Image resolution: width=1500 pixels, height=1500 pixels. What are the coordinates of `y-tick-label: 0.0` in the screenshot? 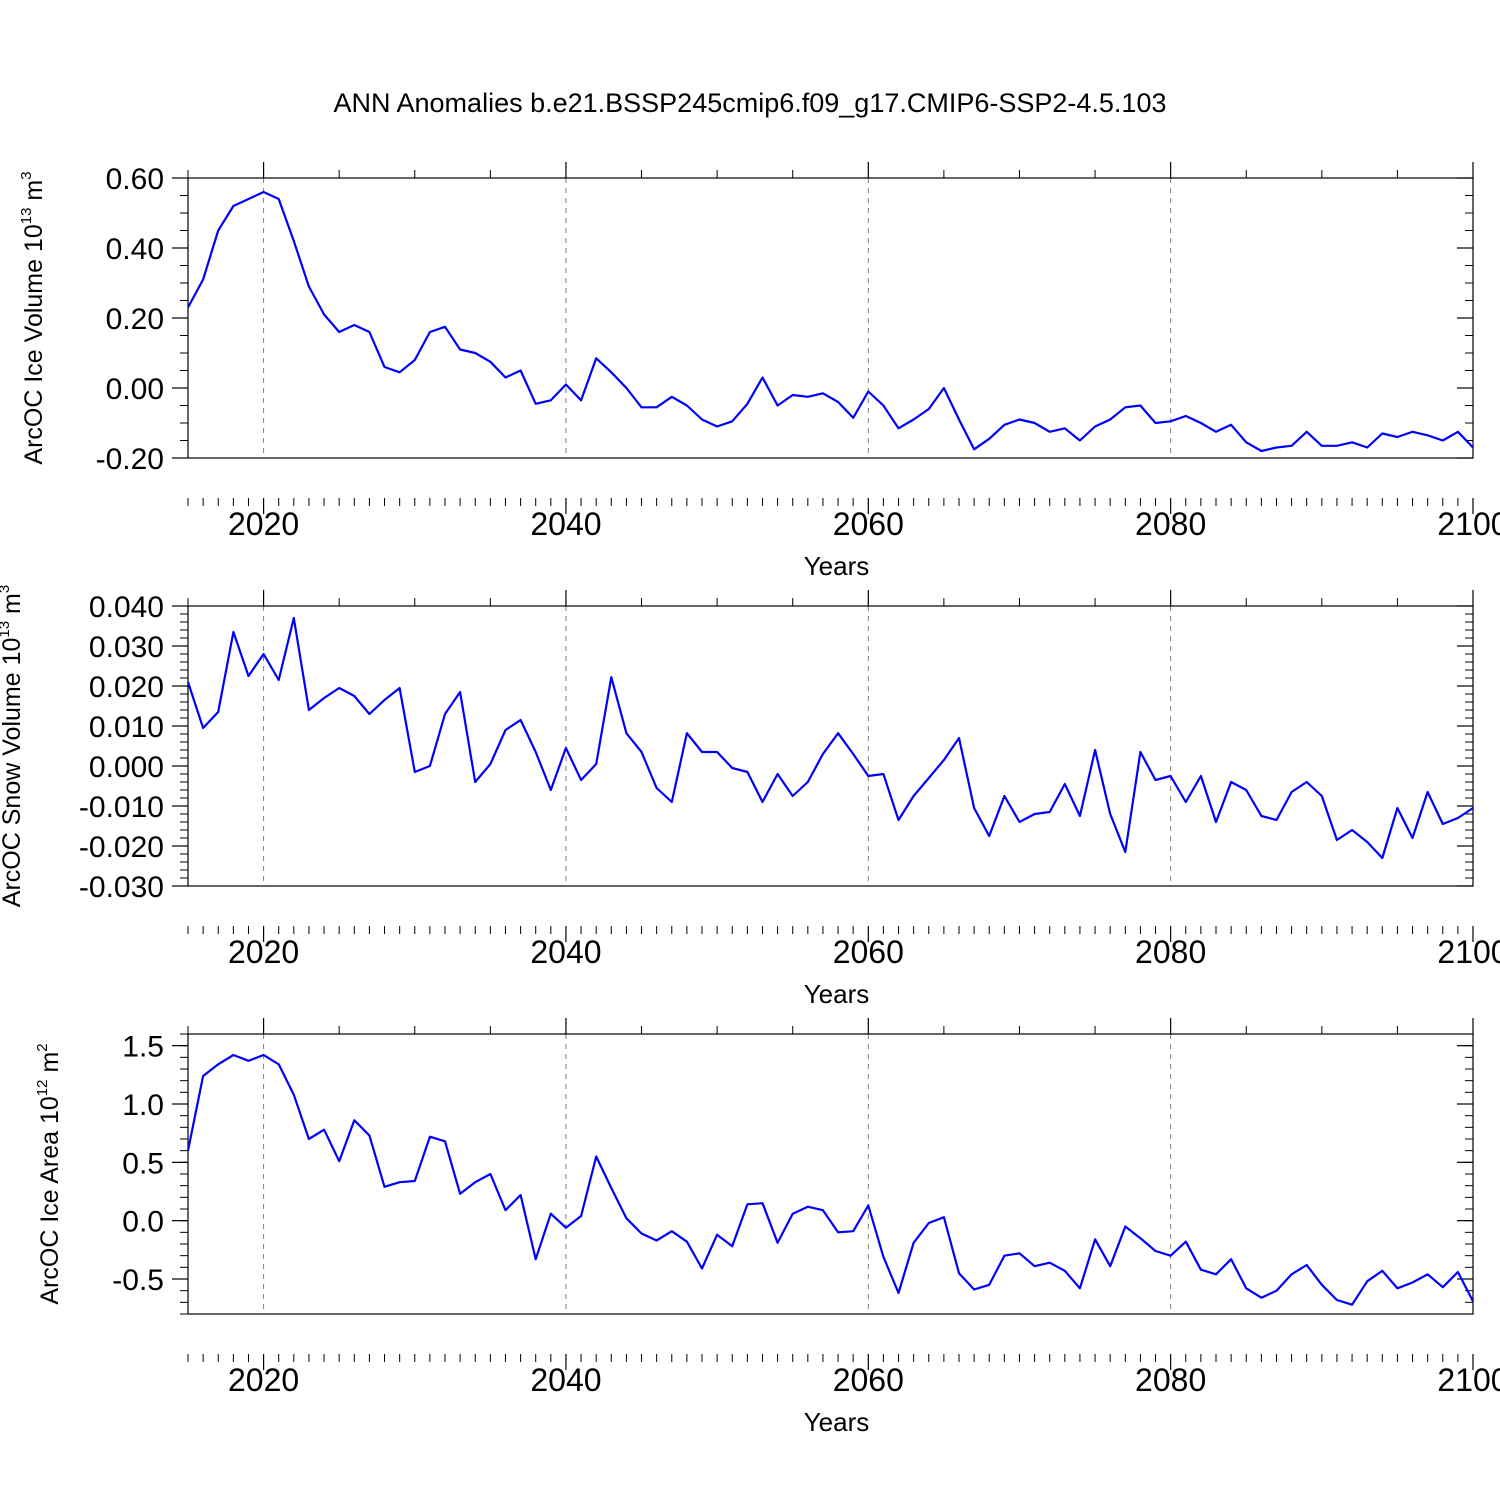 It's located at (143, 1222).